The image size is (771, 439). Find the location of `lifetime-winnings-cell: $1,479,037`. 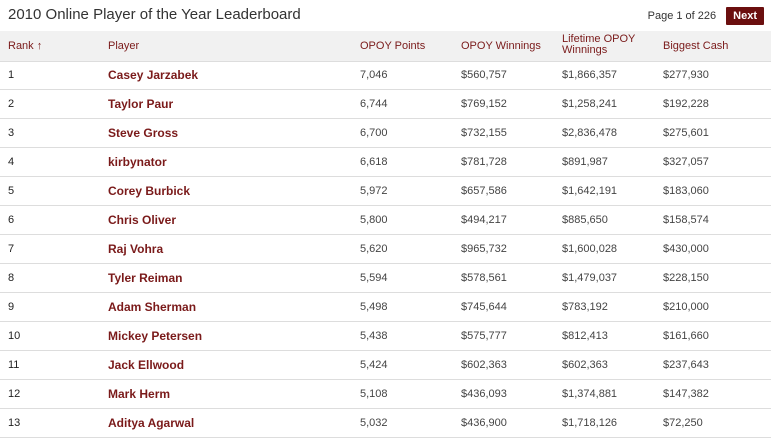

lifetime-winnings-cell: $1,479,037 is located at coordinates (590, 278).